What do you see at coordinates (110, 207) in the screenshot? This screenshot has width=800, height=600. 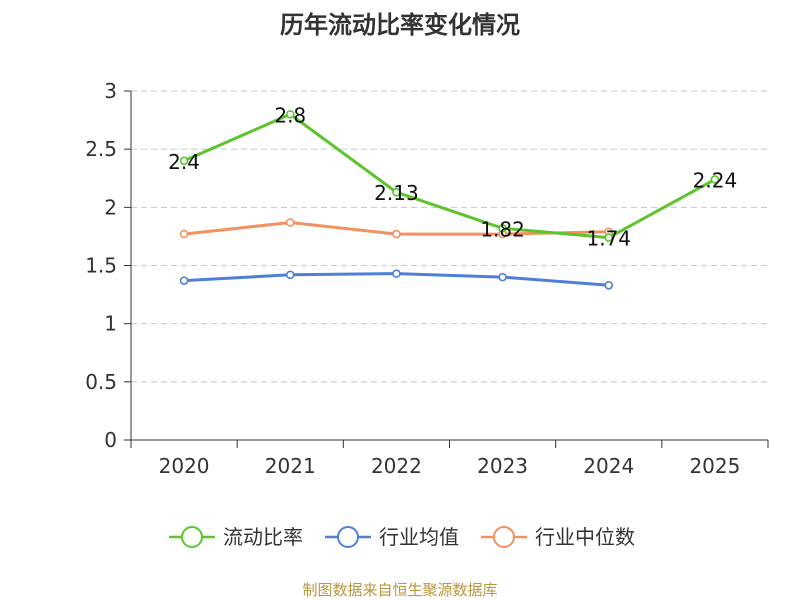 I see `y-tick-label: 2` at bounding box center [110, 207].